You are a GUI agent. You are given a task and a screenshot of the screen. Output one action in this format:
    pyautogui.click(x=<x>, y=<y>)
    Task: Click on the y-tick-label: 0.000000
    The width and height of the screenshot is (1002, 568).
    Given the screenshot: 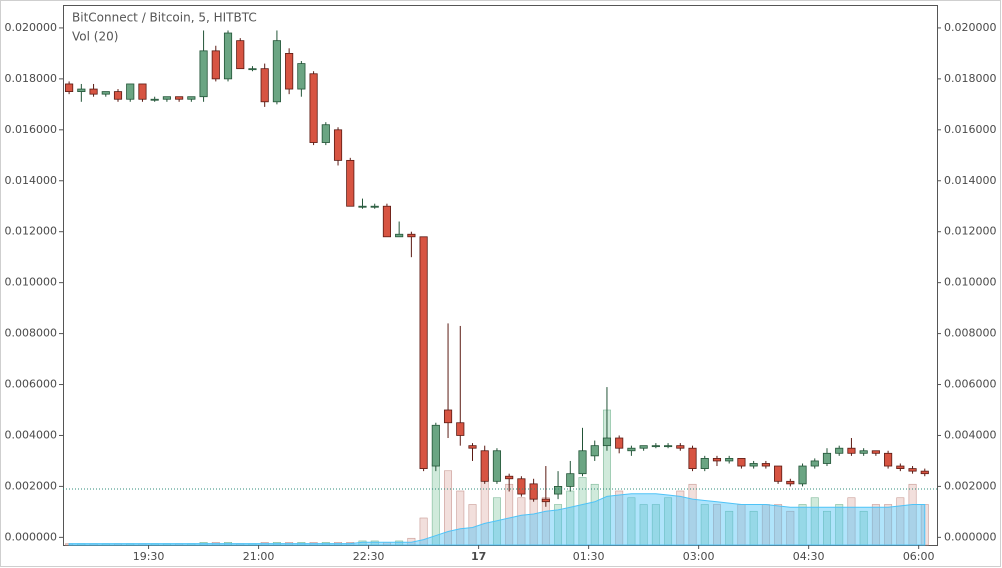 What is the action you would take?
    pyautogui.click(x=31, y=536)
    